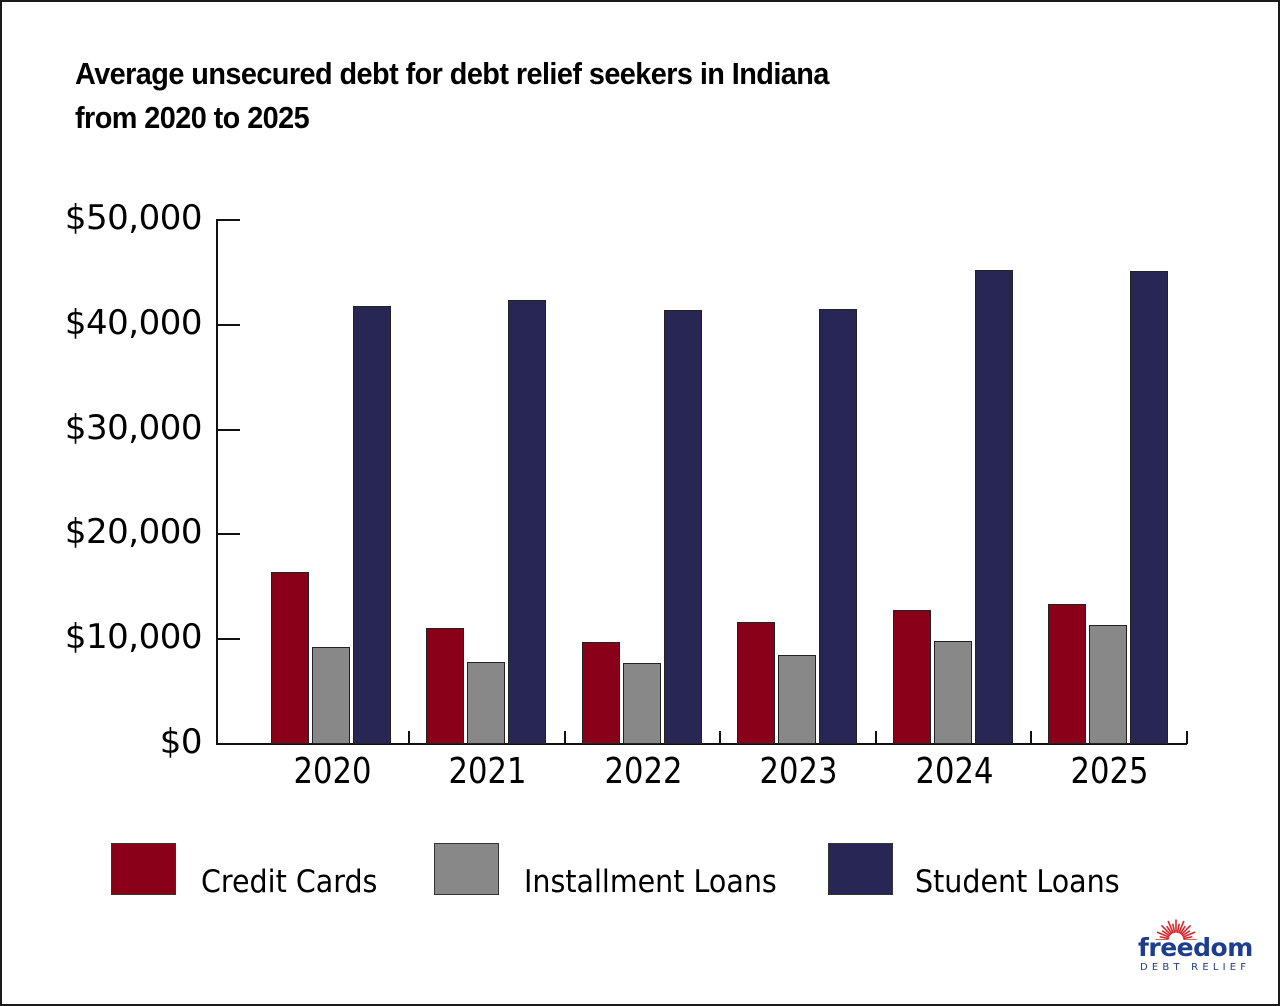  Describe the element at coordinates (860, 869) in the screenshot. I see `legend-swatch-student-loans` at that location.